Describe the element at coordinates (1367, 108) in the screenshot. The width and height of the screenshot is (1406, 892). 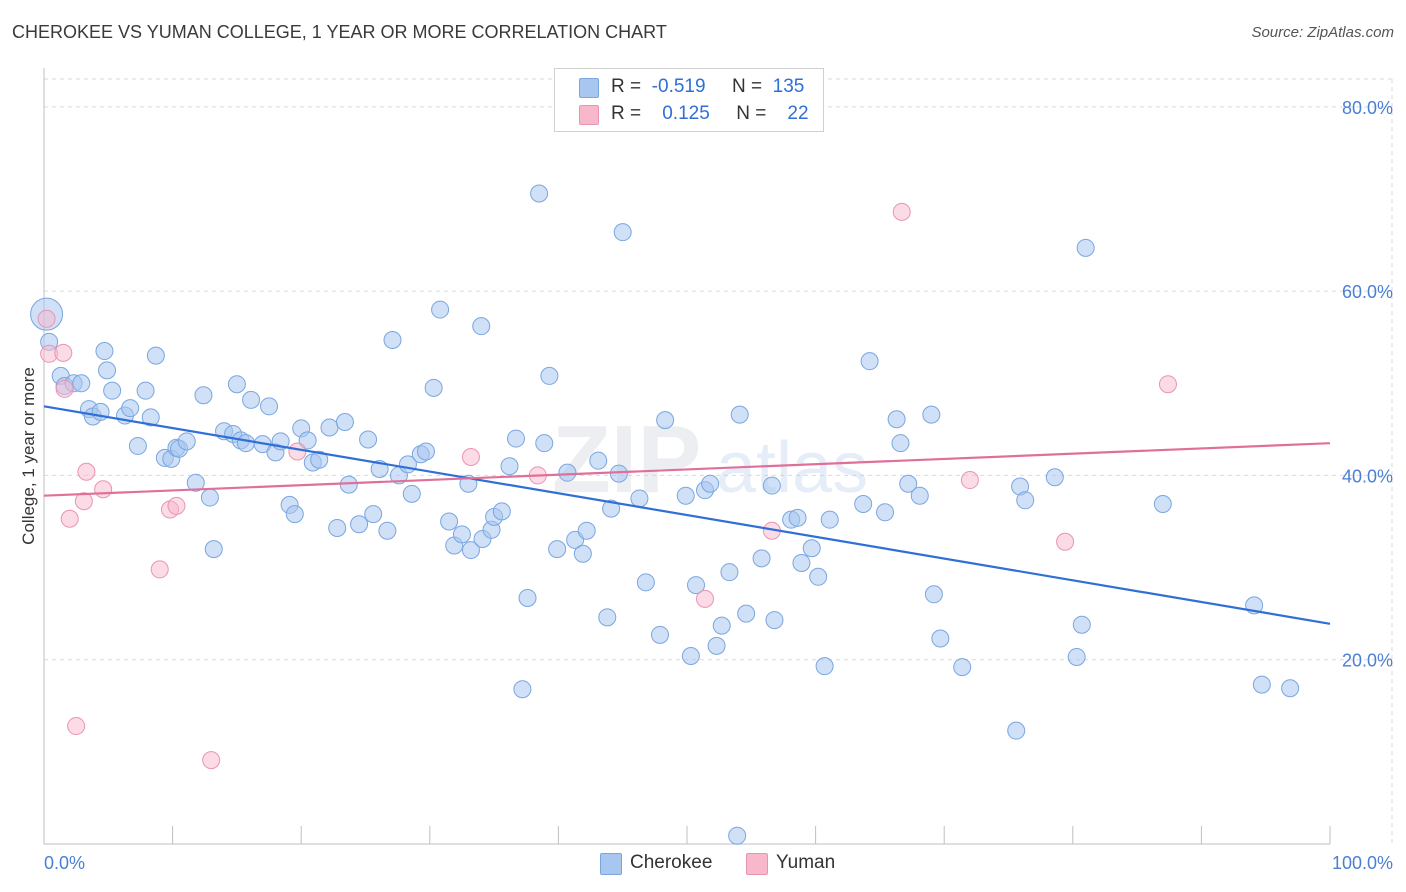
I see `y-tick-label: 80.0%` at that location.